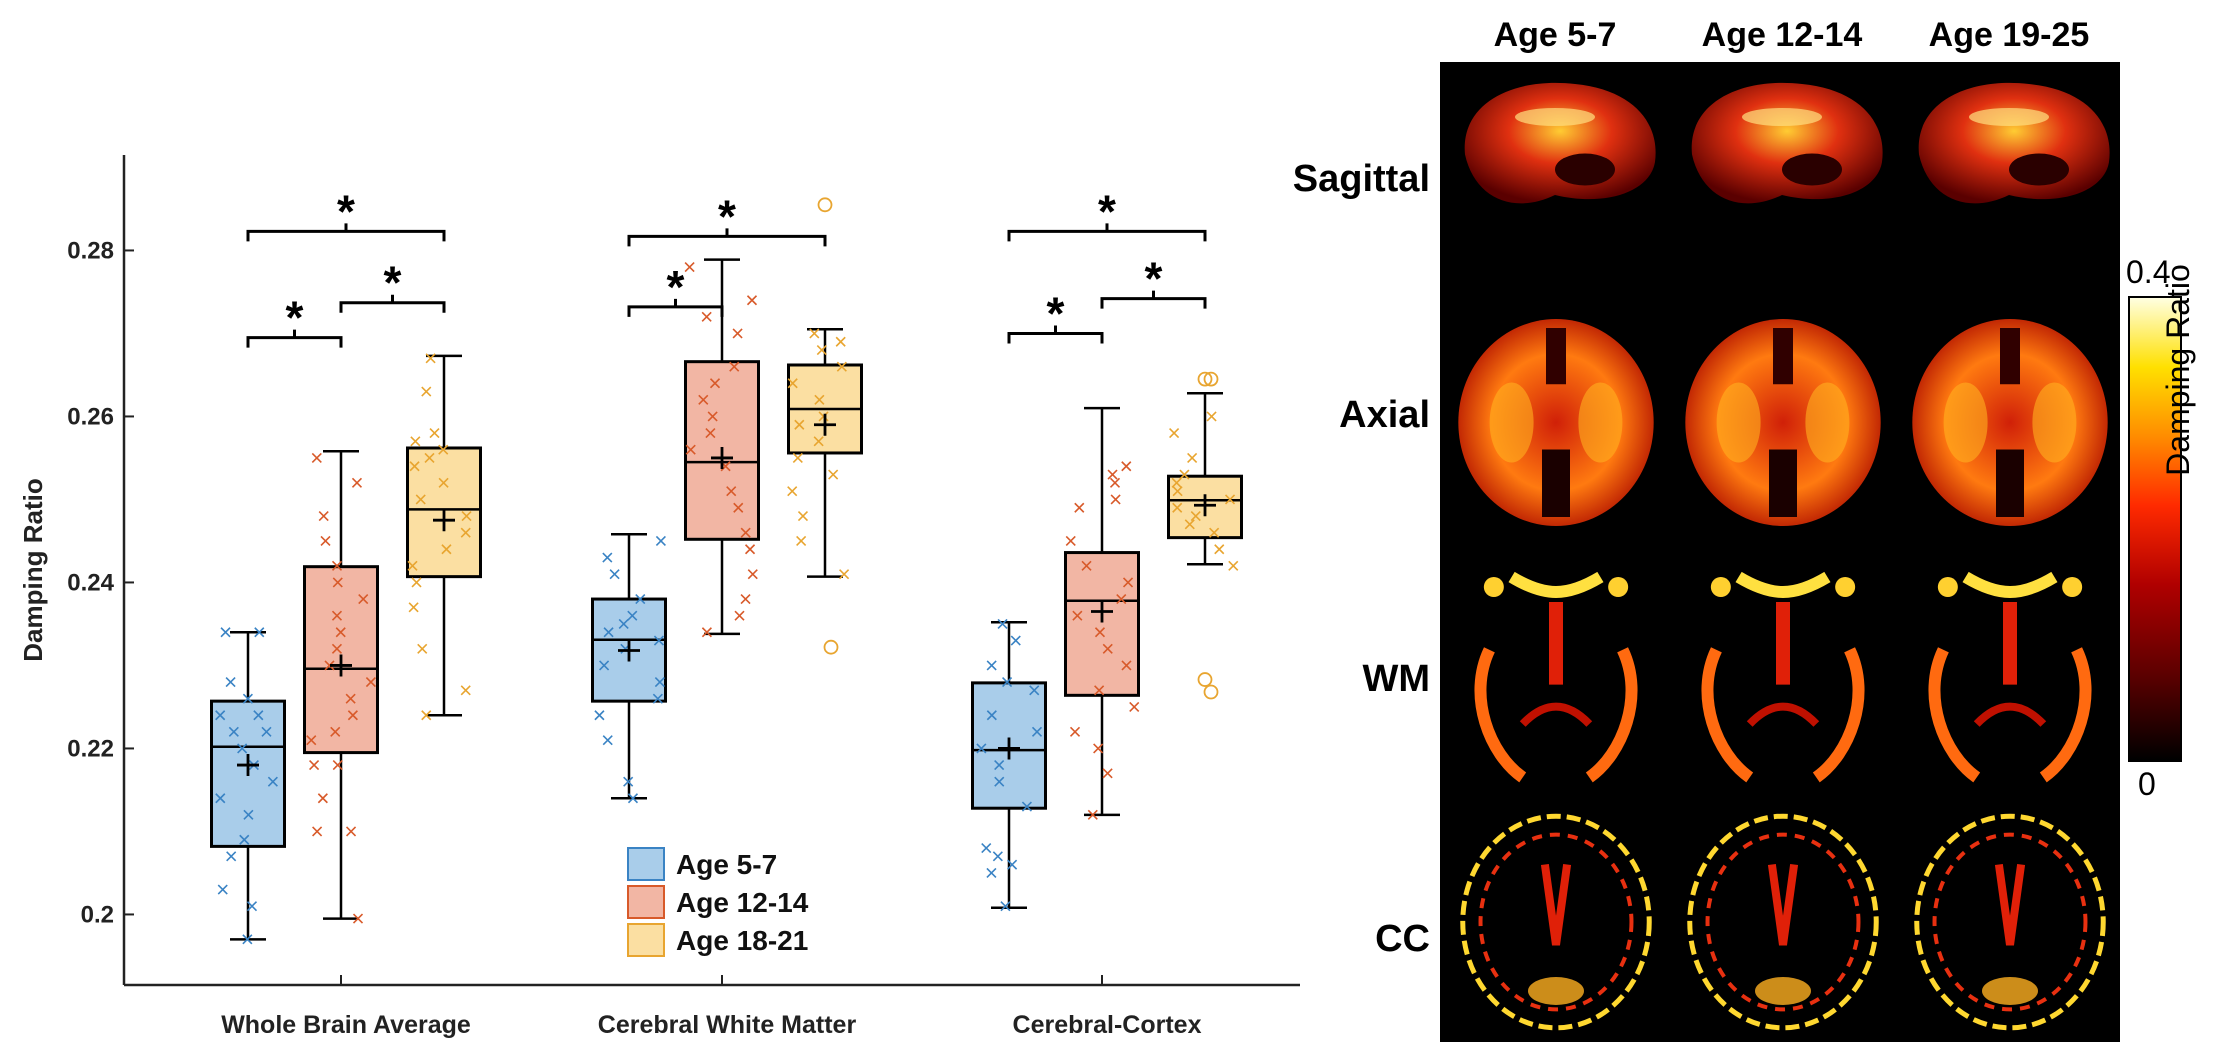 The height and width of the screenshot is (1055, 2213). I want to click on colorbar-max-label: 0.4, so click(2148, 272).